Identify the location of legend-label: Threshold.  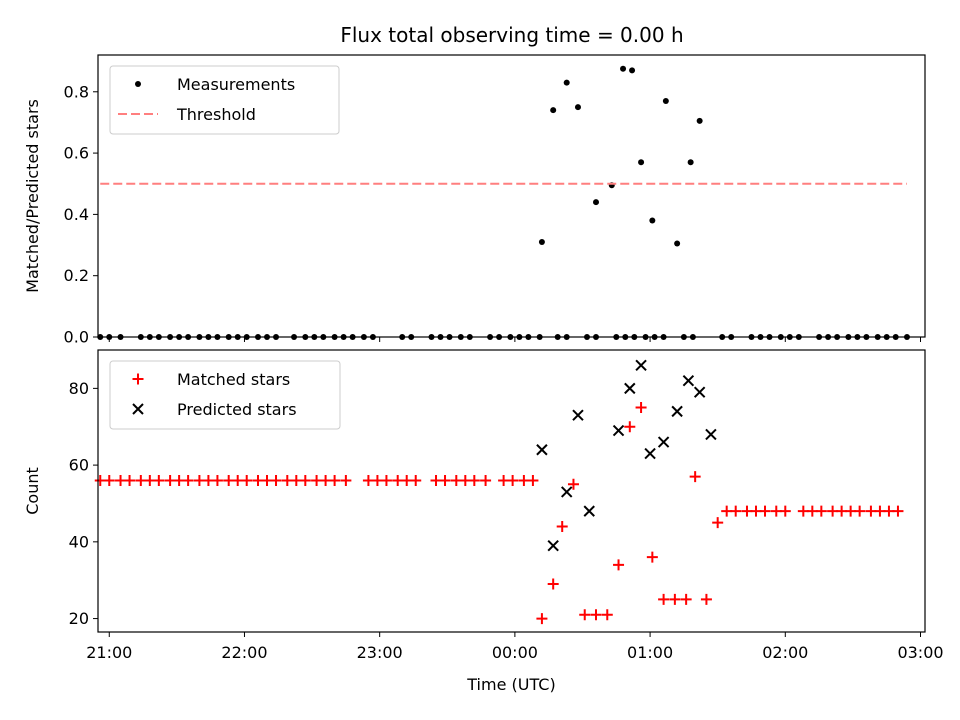
(216, 114).